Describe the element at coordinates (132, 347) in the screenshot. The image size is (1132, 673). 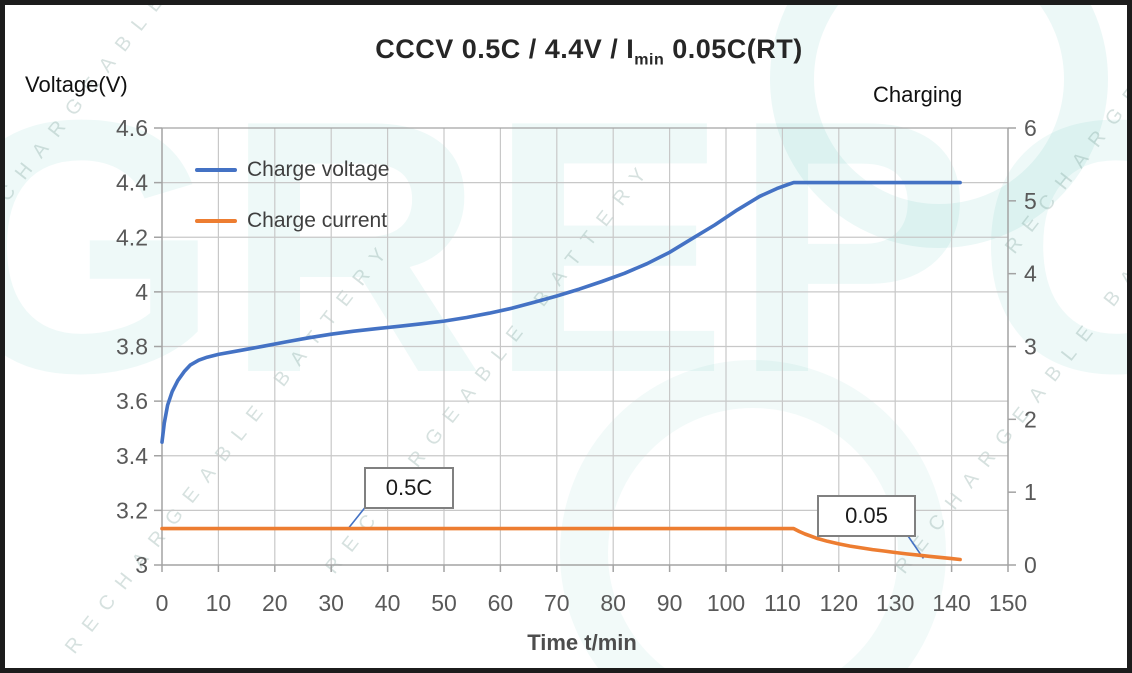
I see `y-left-tick-label: 3.8` at that location.